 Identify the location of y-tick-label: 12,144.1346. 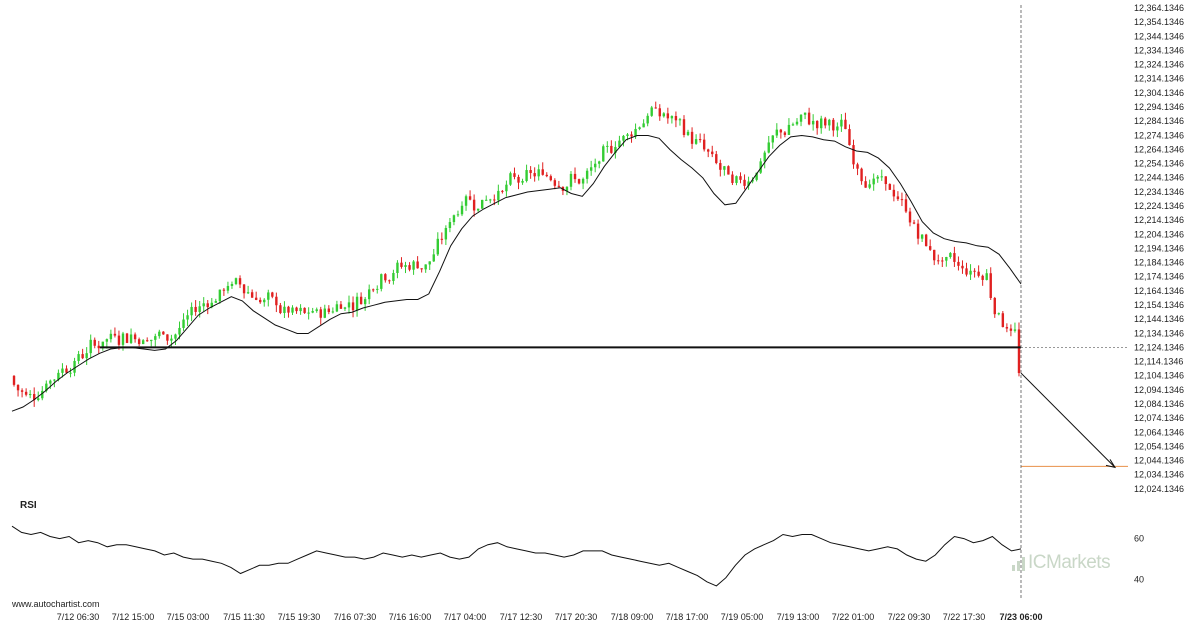
(1159, 319).